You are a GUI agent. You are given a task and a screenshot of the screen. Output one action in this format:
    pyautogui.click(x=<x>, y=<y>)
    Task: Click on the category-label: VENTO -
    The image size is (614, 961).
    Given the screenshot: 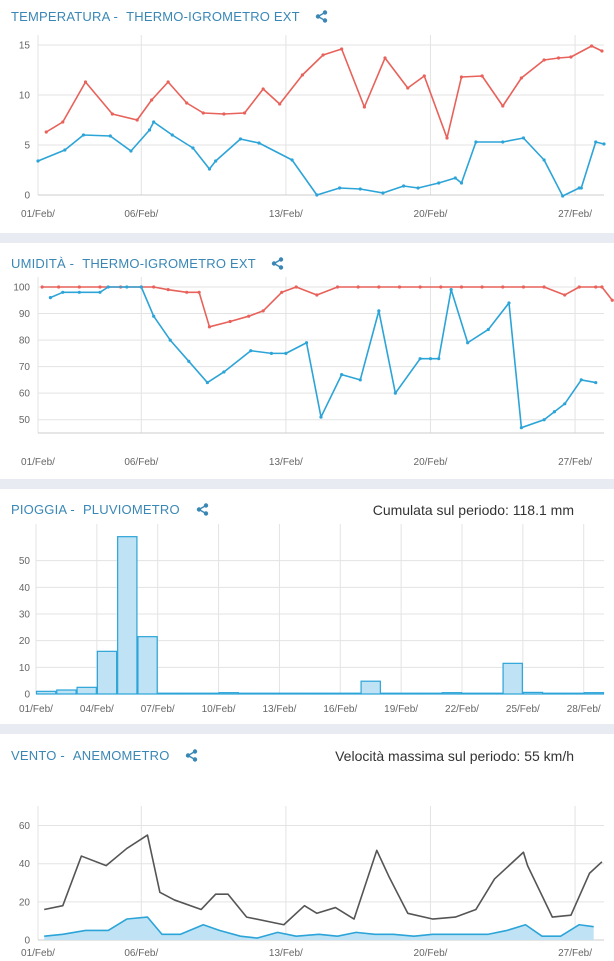 What is the action you would take?
    pyautogui.click(x=38, y=755)
    